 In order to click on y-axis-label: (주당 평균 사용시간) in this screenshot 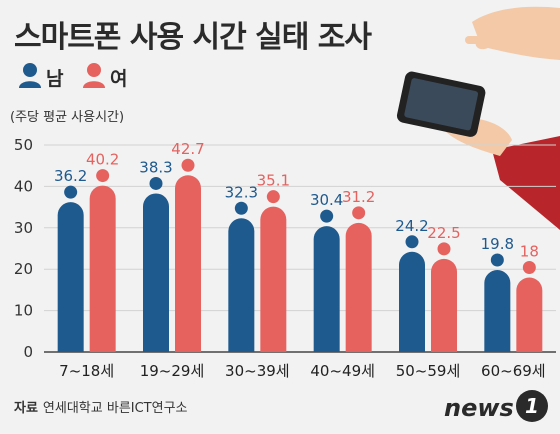, I will do `click(67, 117)`.